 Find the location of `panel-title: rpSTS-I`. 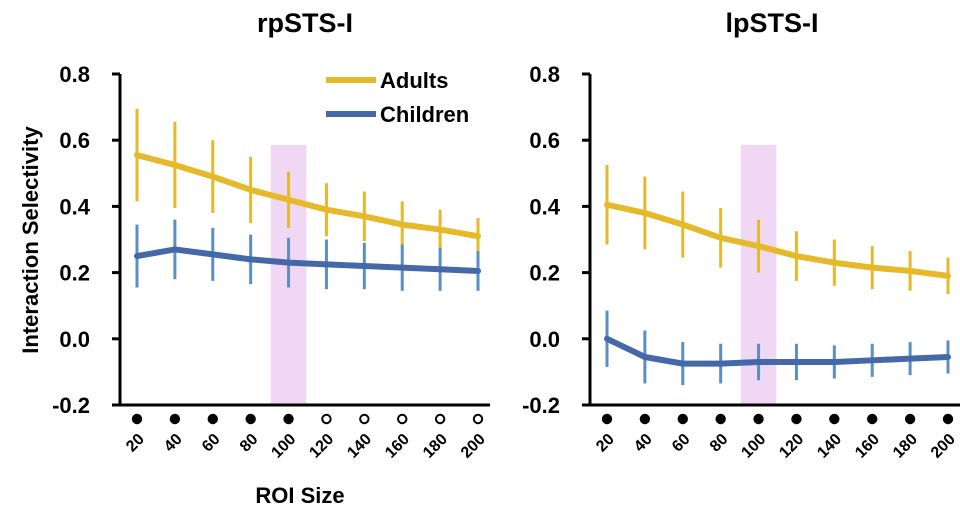

panel-title: rpSTS-I is located at coordinates (305, 23).